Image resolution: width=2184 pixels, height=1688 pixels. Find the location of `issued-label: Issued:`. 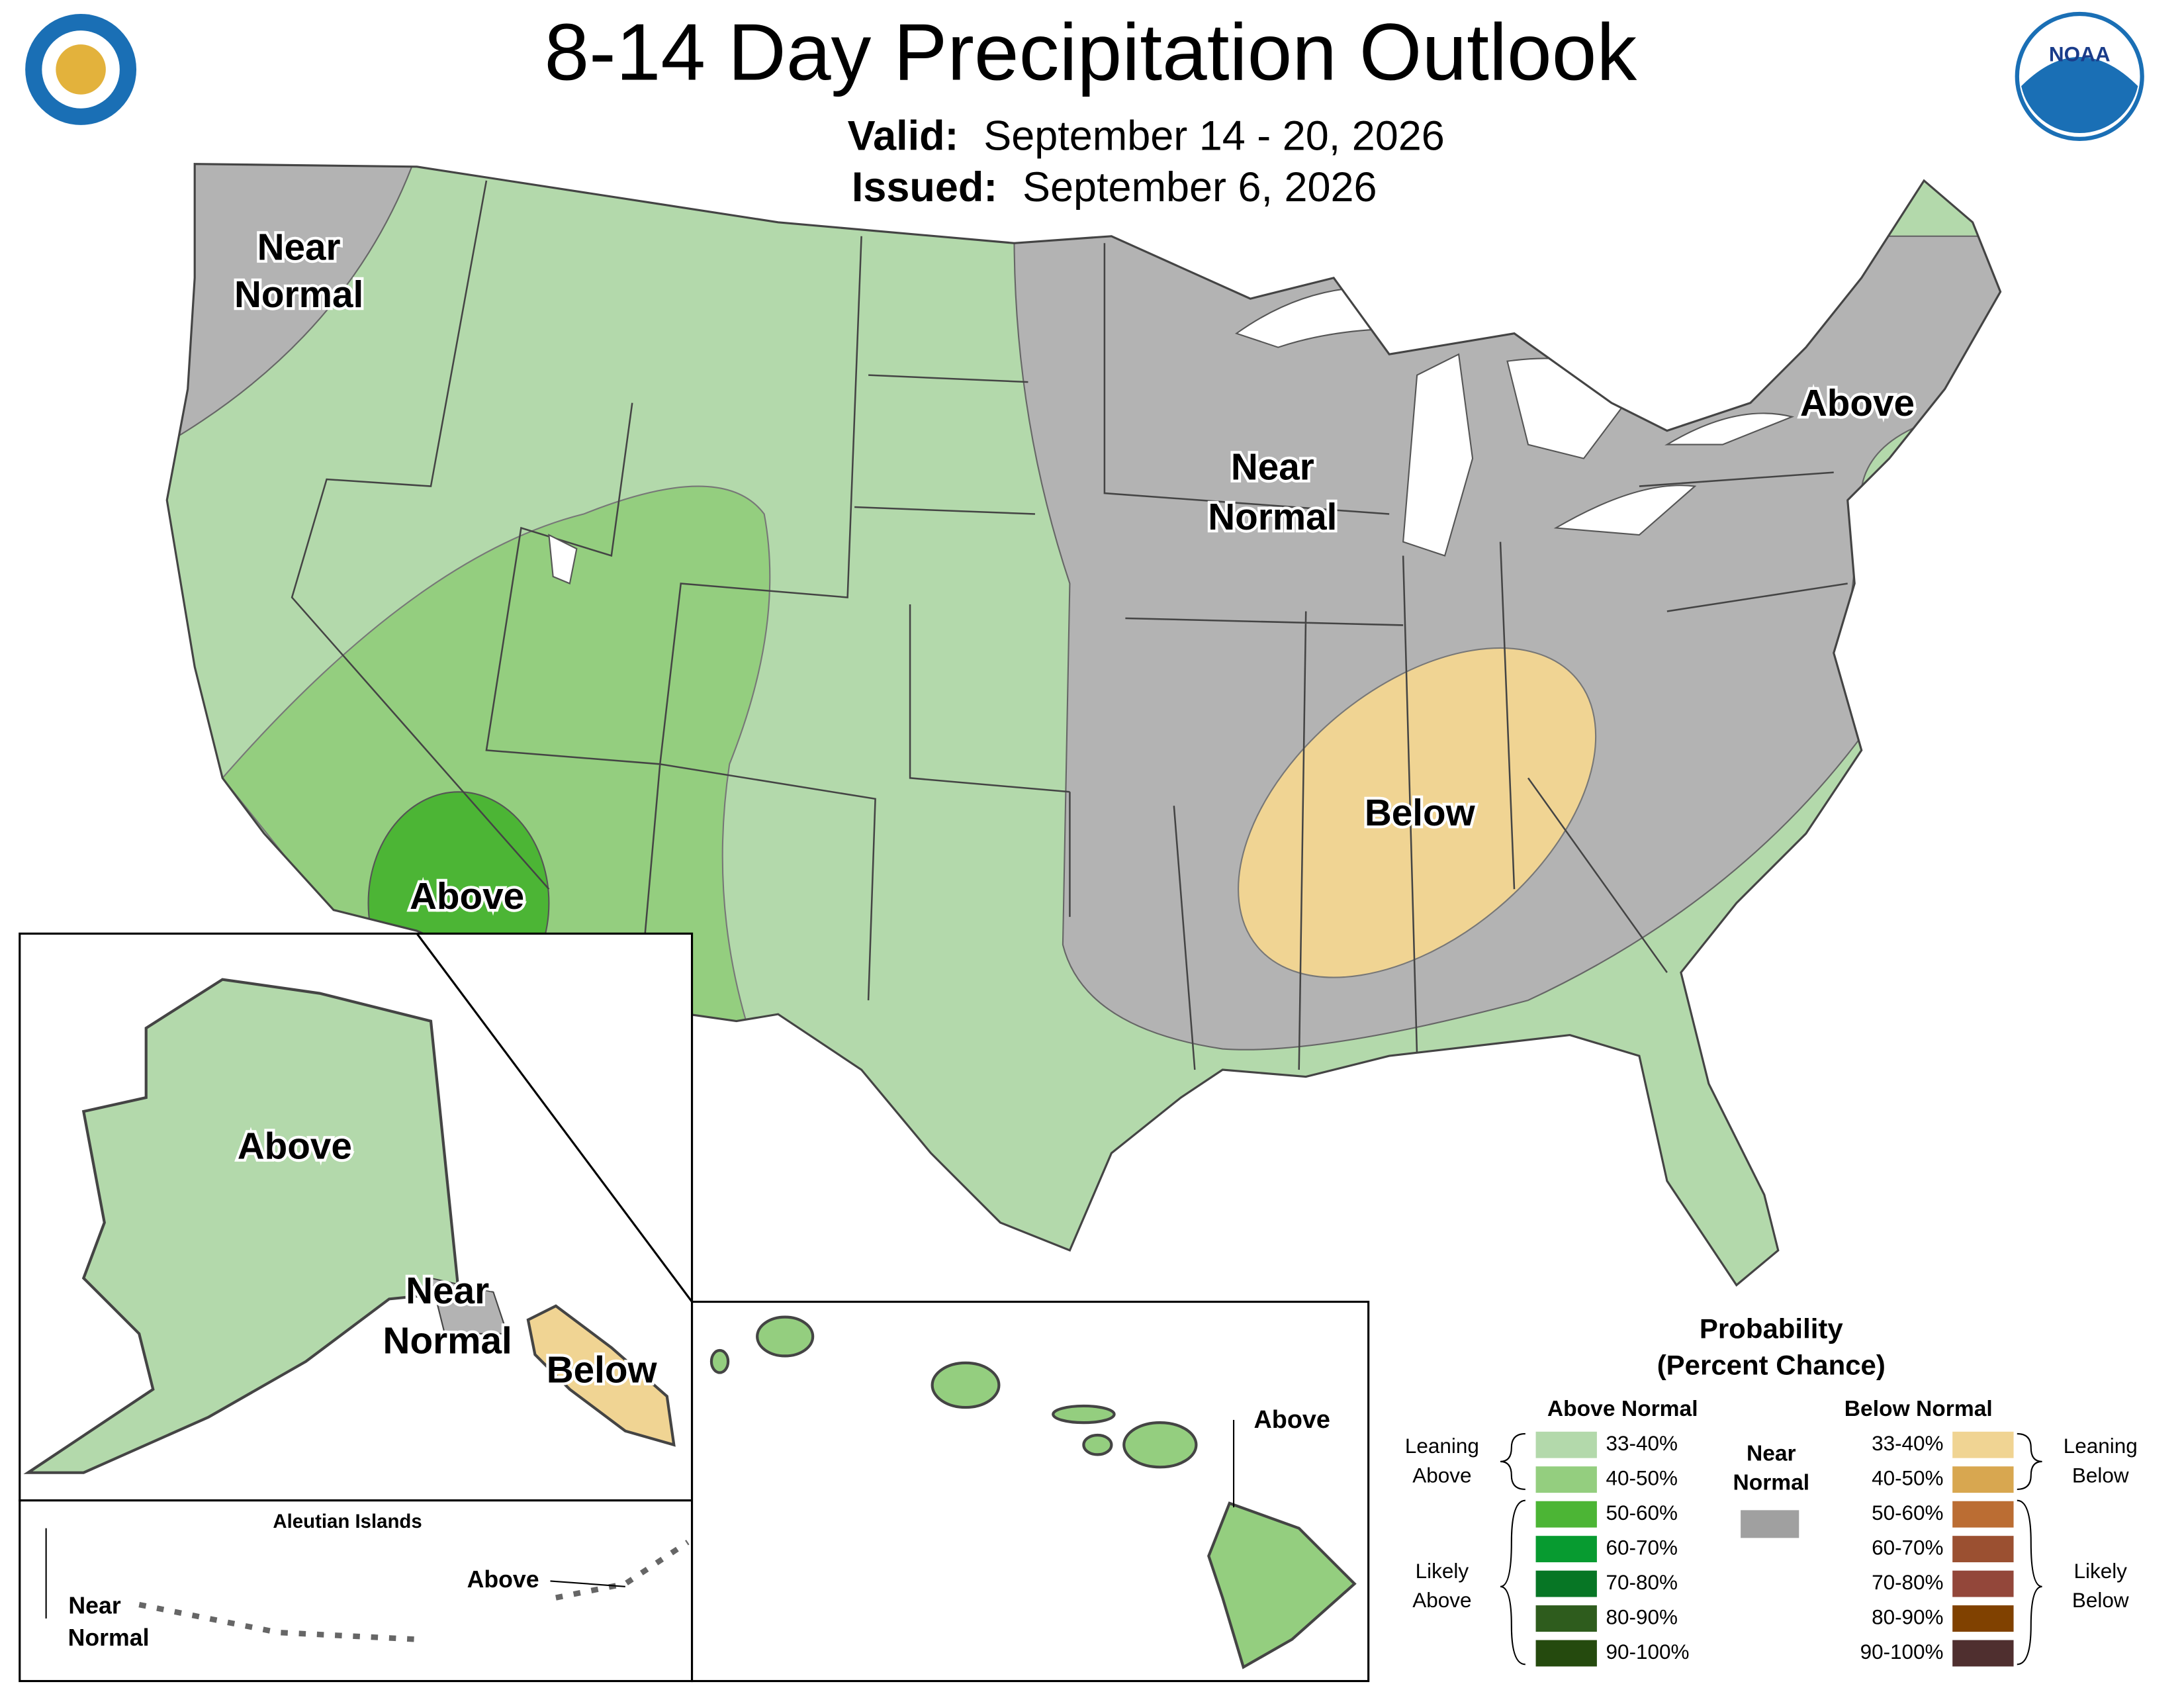

issued-label: Issued: is located at coordinates (924, 187).